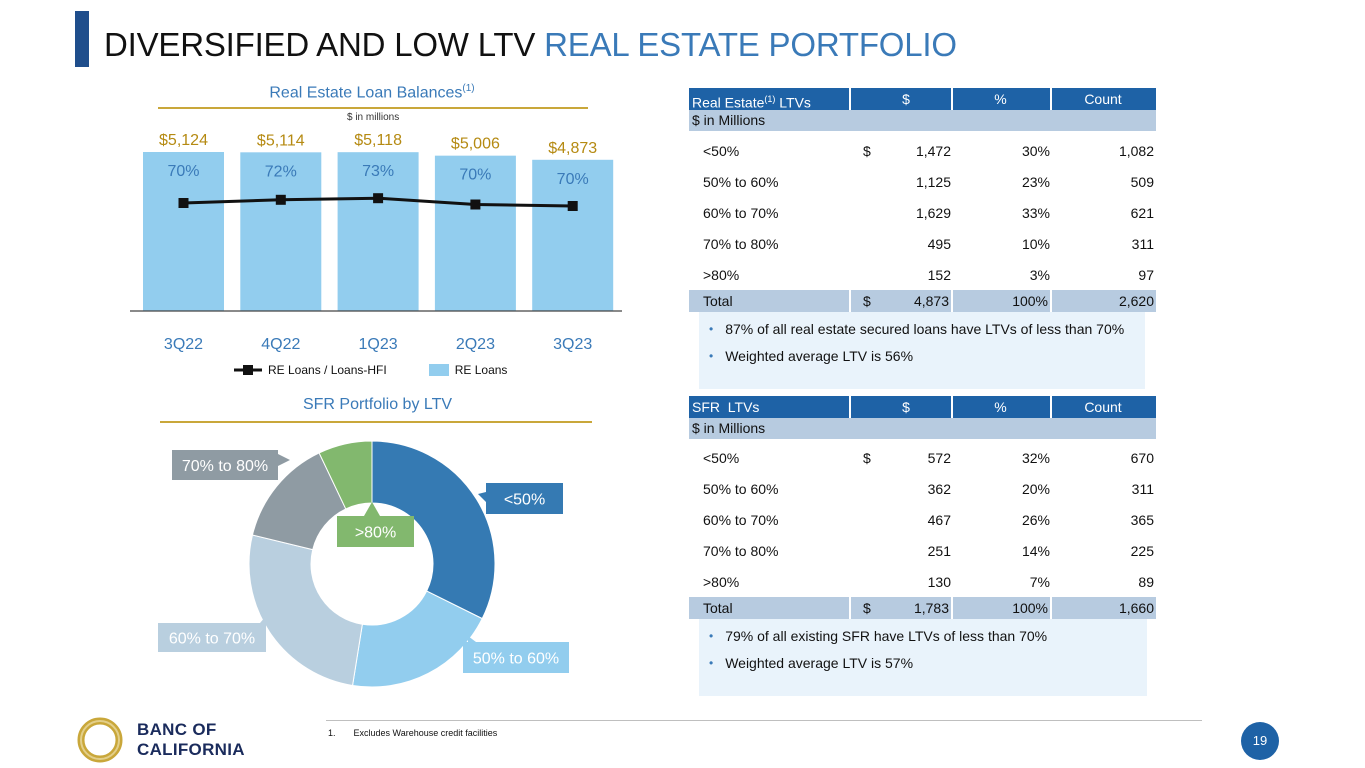  What do you see at coordinates (1039, 581) in the screenshot?
I see `row-pct: 7%` at bounding box center [1039, 581].